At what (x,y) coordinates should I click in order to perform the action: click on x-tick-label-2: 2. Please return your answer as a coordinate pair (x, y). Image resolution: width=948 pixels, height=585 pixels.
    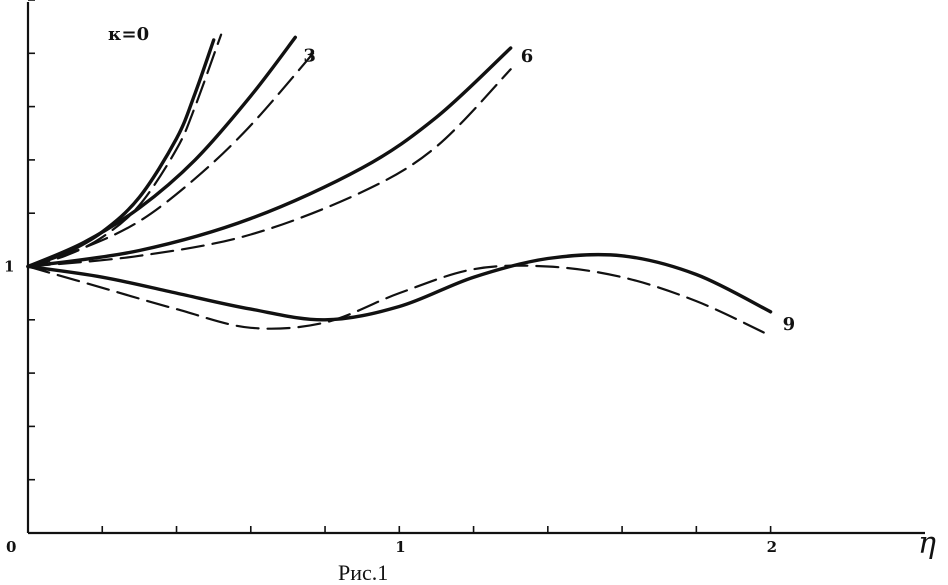
    Looking at the image, I should click on (772, 547).